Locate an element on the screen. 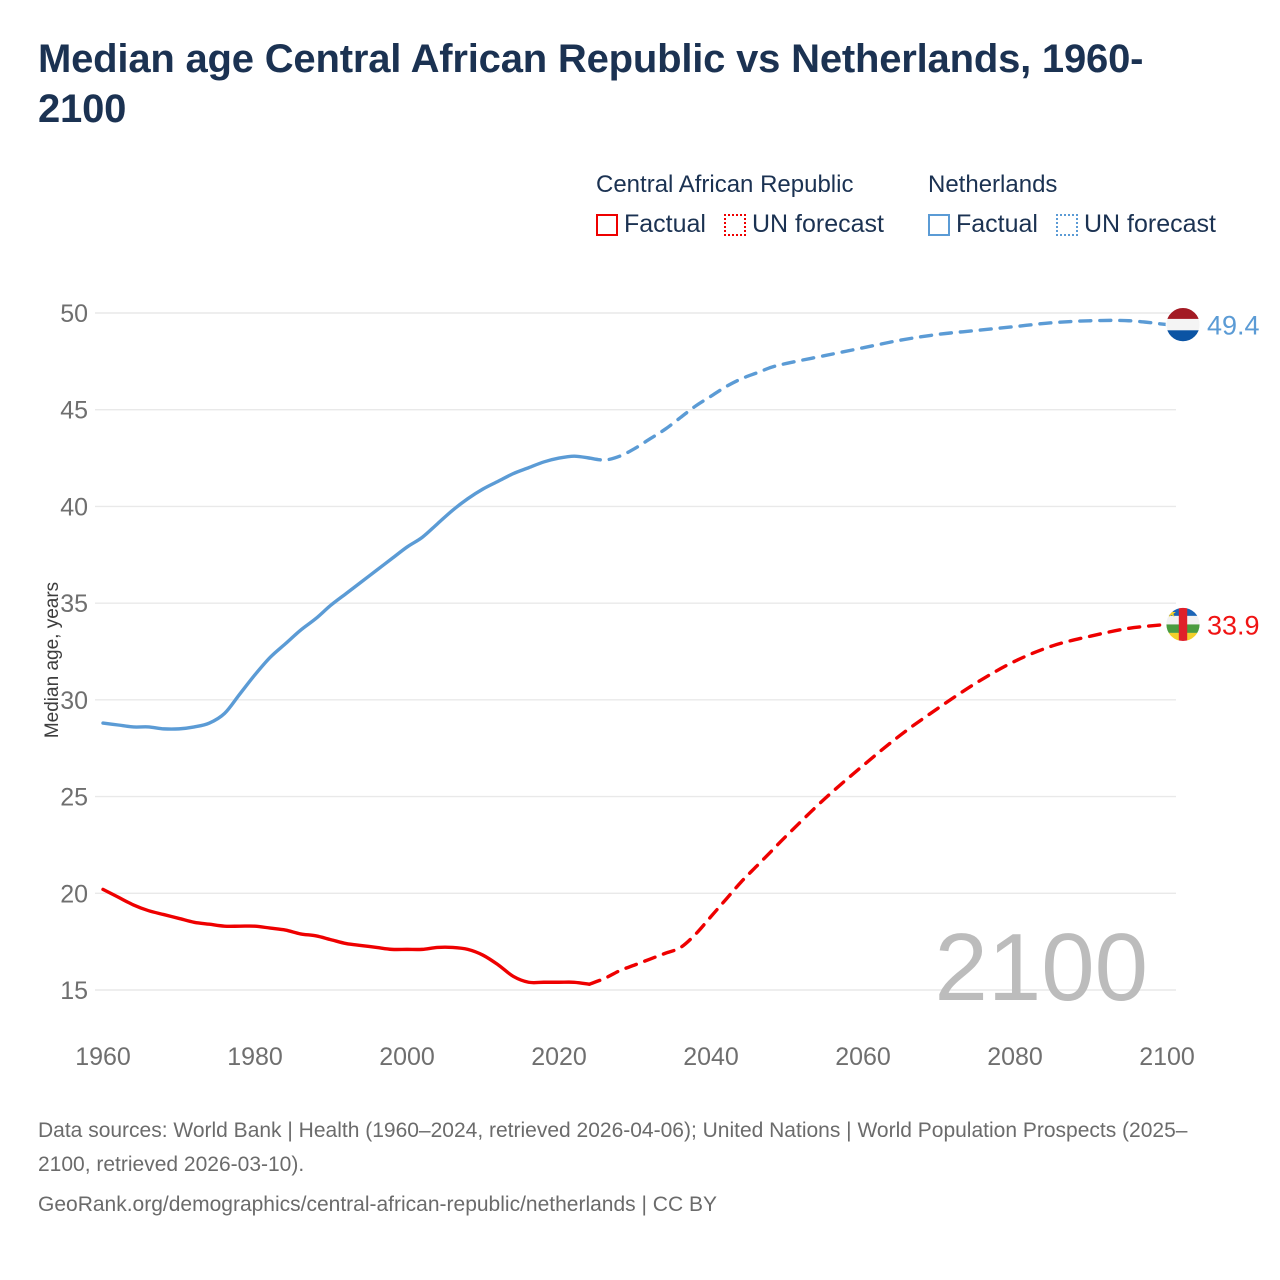 The image size is (1280, 1280). series-line-forecast-netherlands is located at coordinates (878, 390).